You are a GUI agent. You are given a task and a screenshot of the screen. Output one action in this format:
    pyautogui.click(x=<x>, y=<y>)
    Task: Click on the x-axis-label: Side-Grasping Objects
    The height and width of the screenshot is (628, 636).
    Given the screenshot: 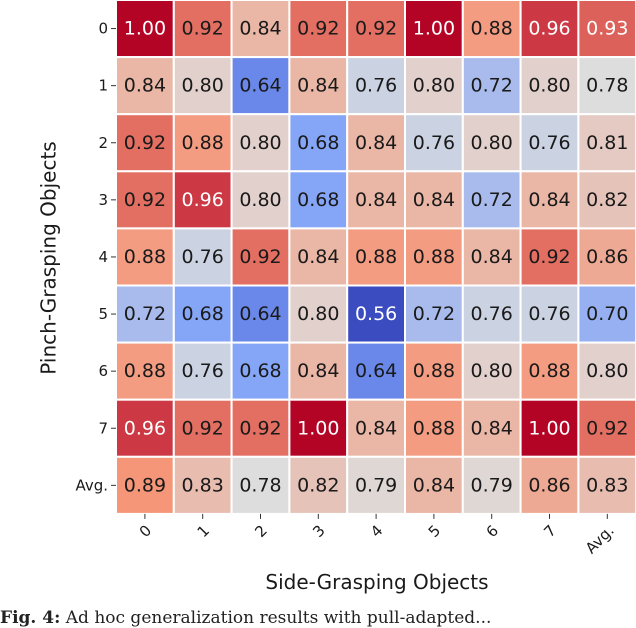 What is the action you would take?
    pyautogui.click(x=376, y=582)
    